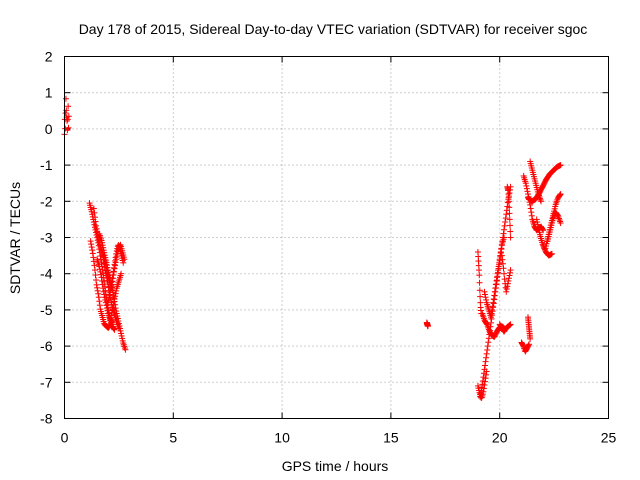 This screenshot has width=640, height=480. I want to click on x-tick-label: 5, so click(173, 438).